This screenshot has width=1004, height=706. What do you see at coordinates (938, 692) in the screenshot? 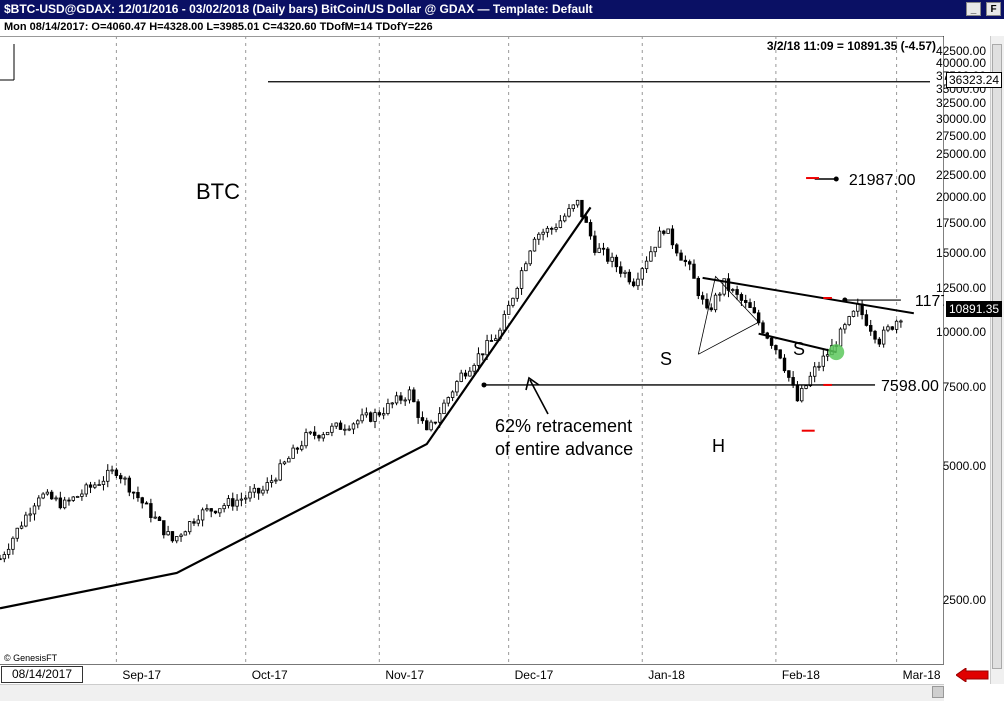
I see `horizontal-scroll-thumb` at bounding box center [938, 692].